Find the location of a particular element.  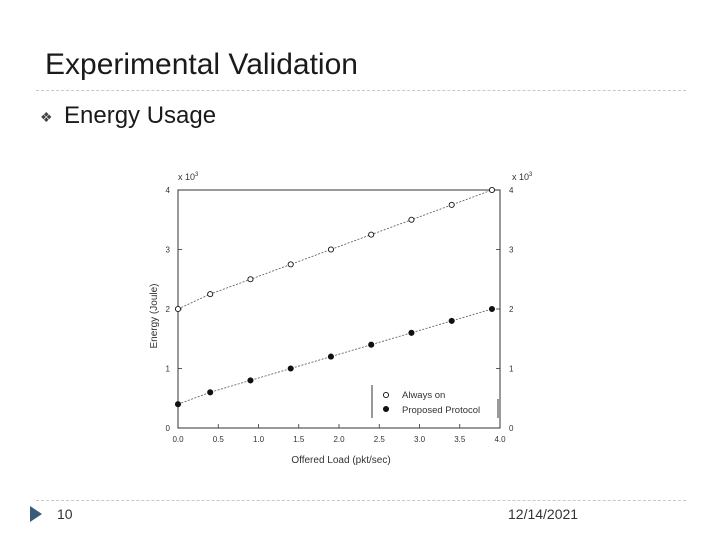

y-tick-label-left: 3 is located at coordinates (168, 250).